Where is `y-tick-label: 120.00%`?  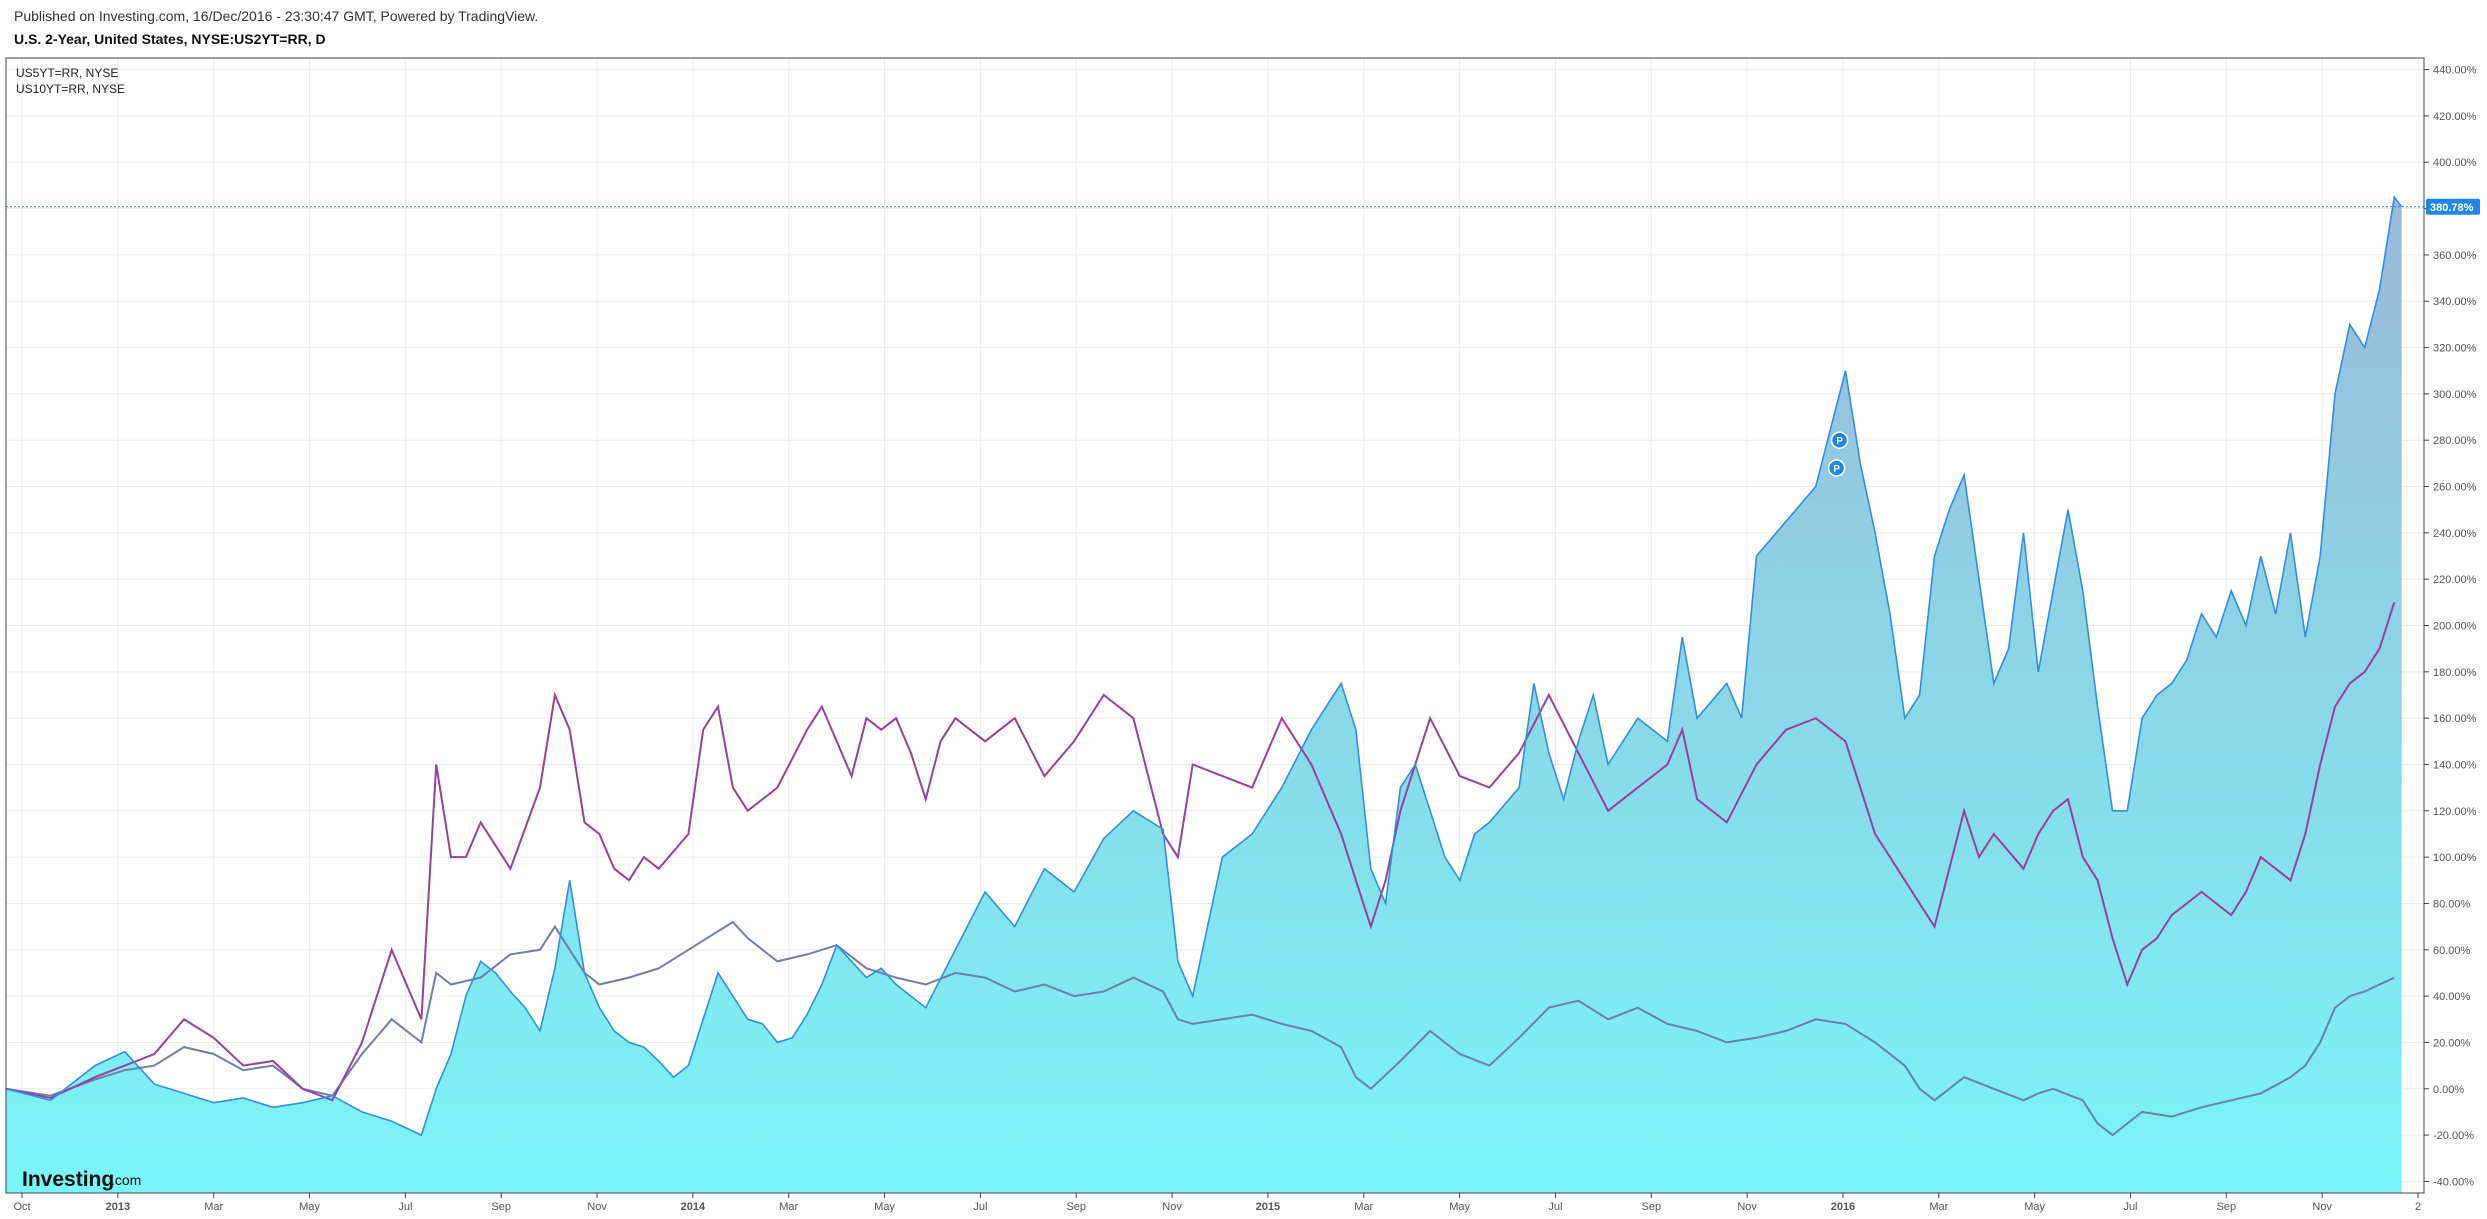 y-tick-label: 120.00% is located at coordinates (2455, 812).